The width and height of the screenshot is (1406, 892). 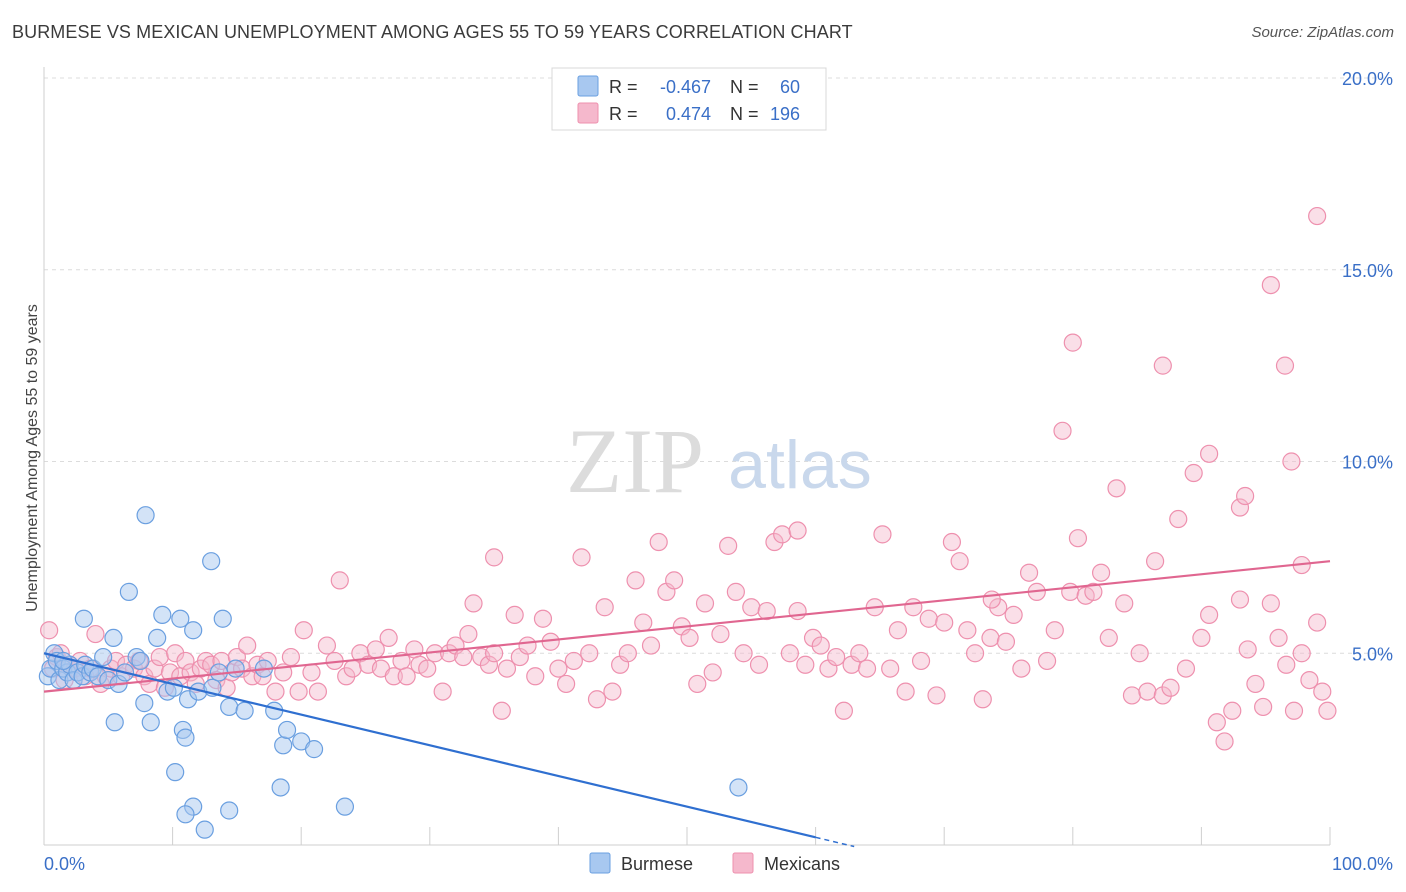 I want to click on trend-line-burmese, so click(x=429, y=745).